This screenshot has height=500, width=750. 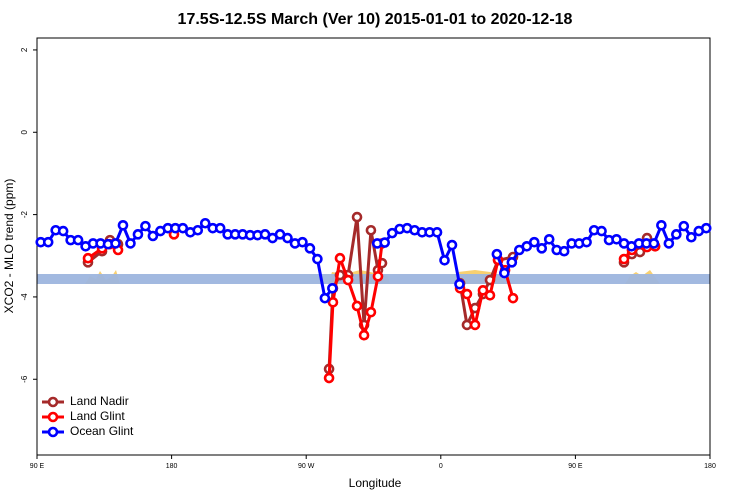 I want to click on y-axis-label: XCO2 - MLO trend (ppm), so click(x=9, y=246).